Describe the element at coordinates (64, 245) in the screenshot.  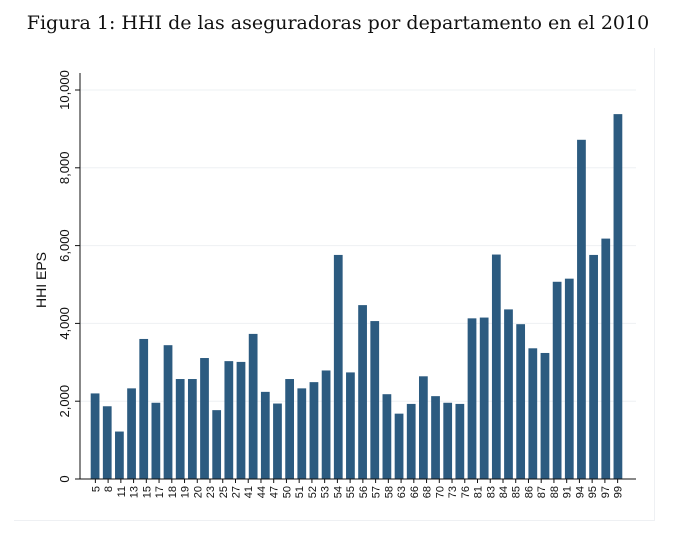
I see `y-tick-label: 6,000` at that location.